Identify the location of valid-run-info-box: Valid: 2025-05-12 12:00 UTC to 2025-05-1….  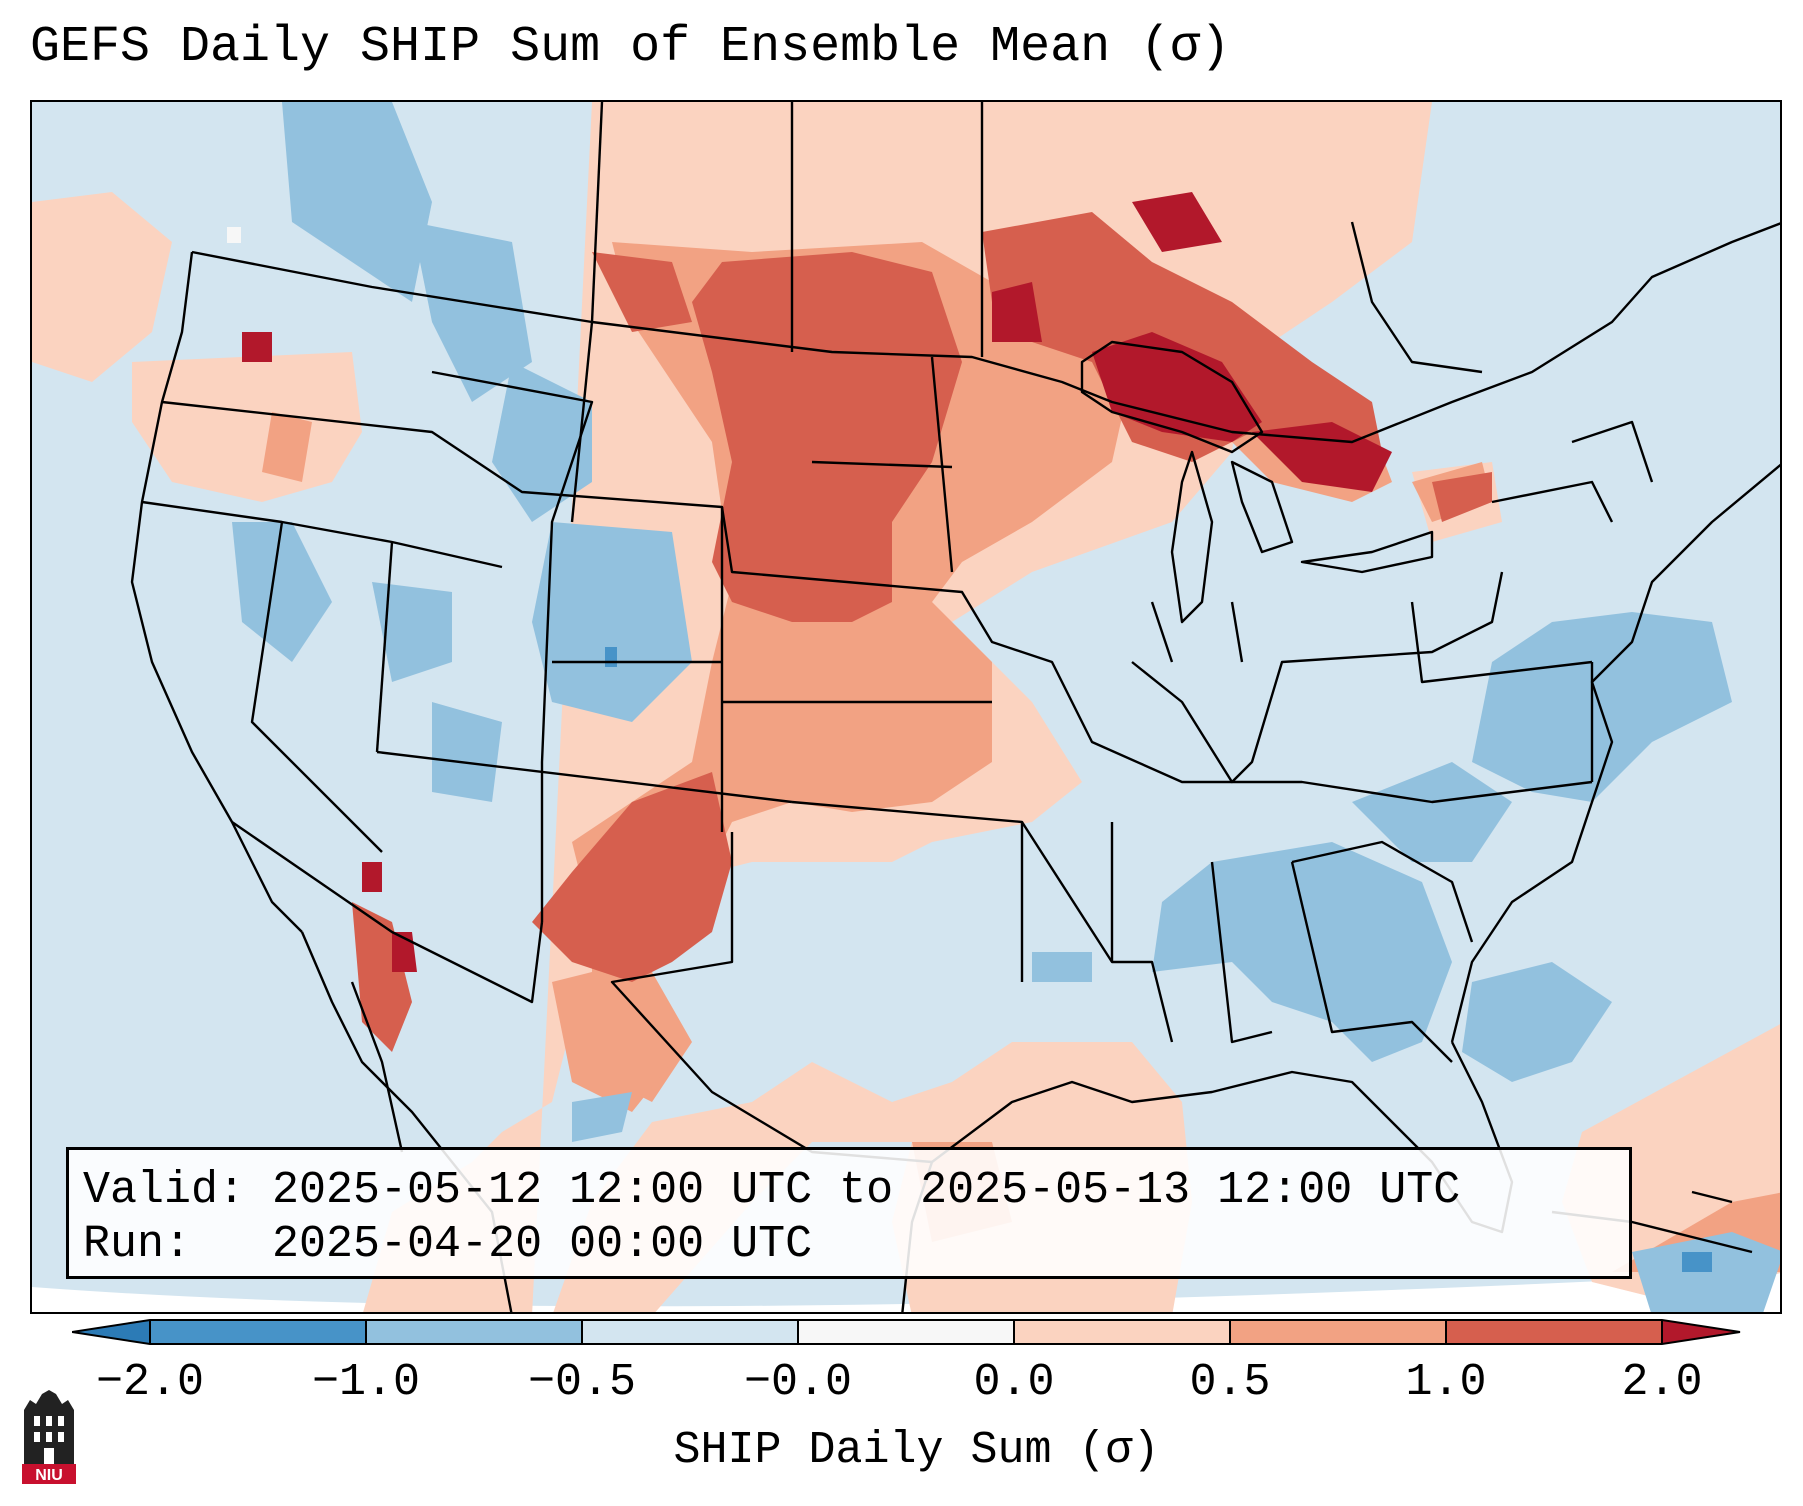
(849, 1213).